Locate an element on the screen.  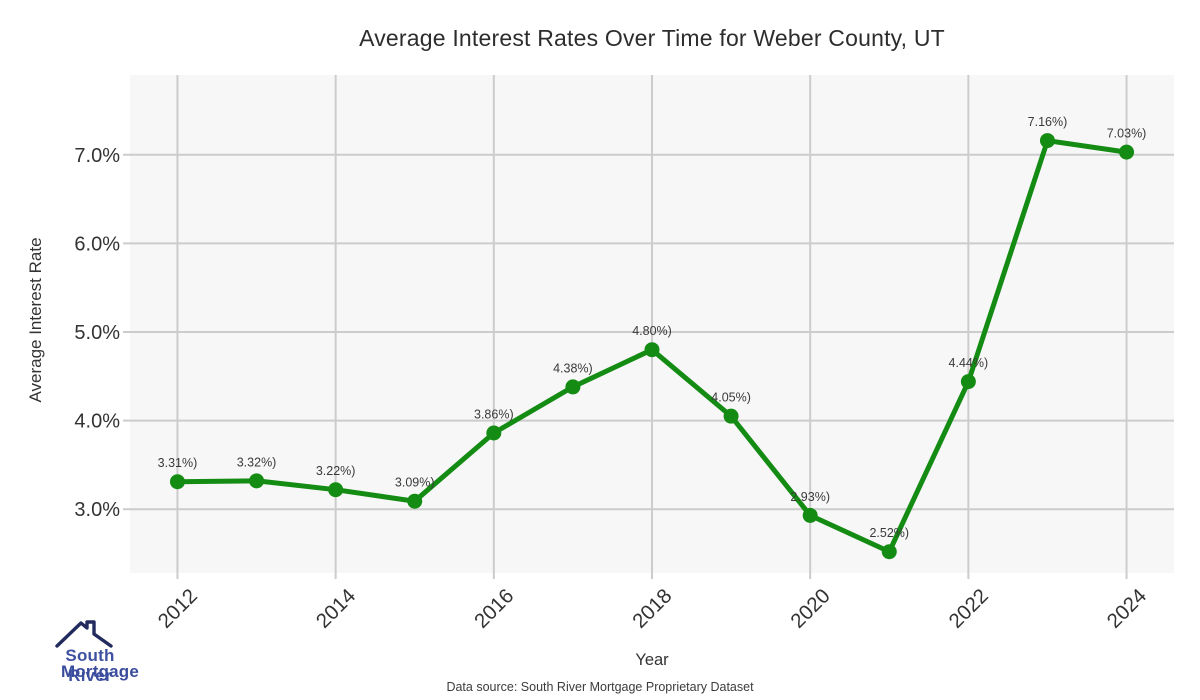
house-roof-icon is located at coordinates (84, 634).